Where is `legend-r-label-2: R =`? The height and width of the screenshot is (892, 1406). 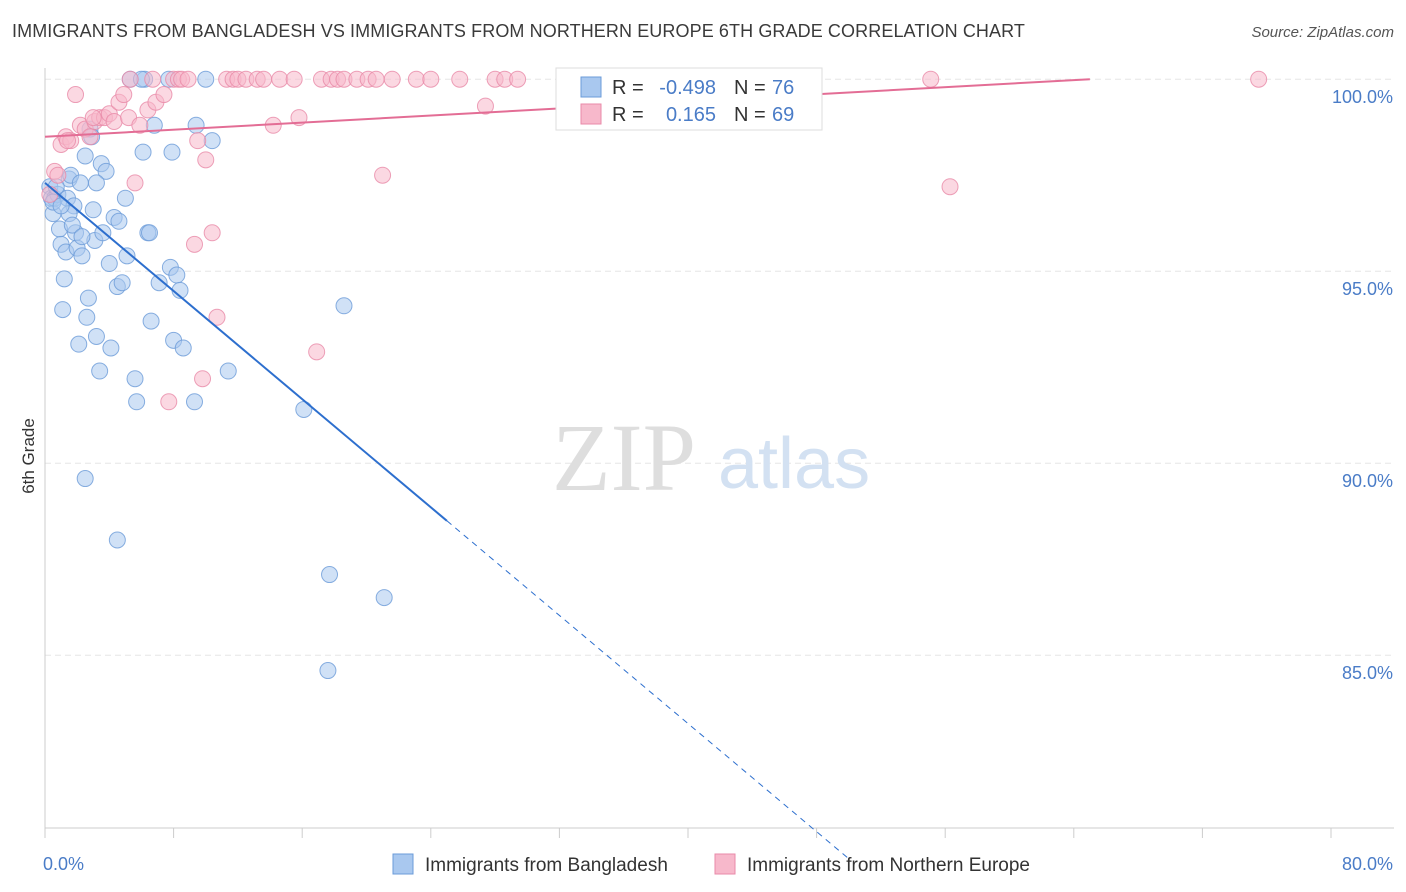
legend-r-label-2: R = is located at coordinates (628, 115).